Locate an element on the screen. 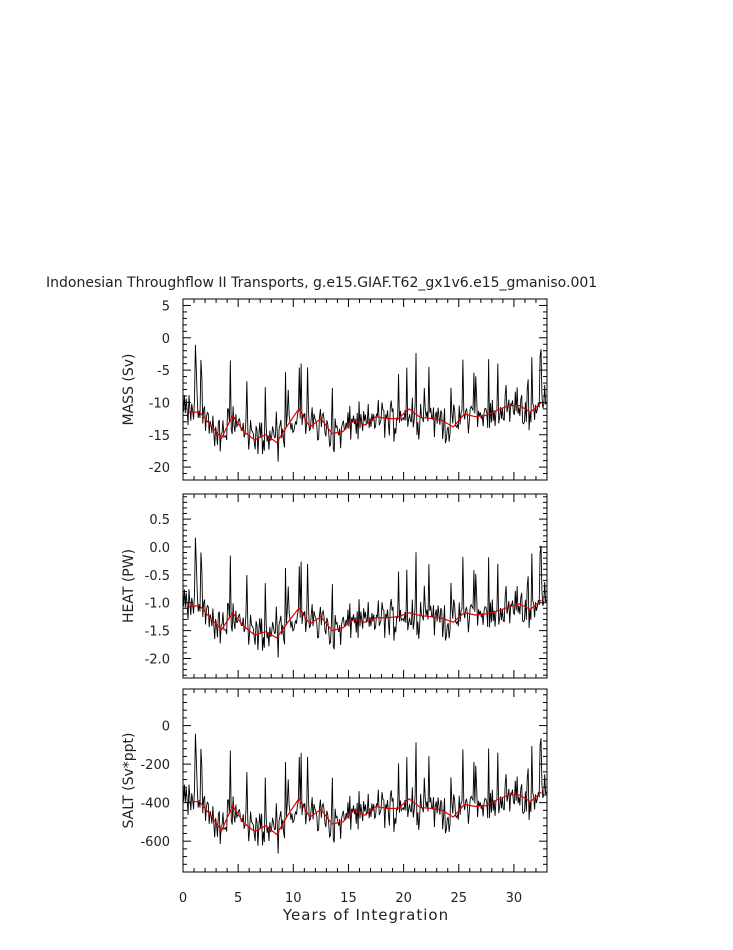 The height and width of the screenshot is (950, 733). panel-frame-mass is located at coordinates (365, 389).